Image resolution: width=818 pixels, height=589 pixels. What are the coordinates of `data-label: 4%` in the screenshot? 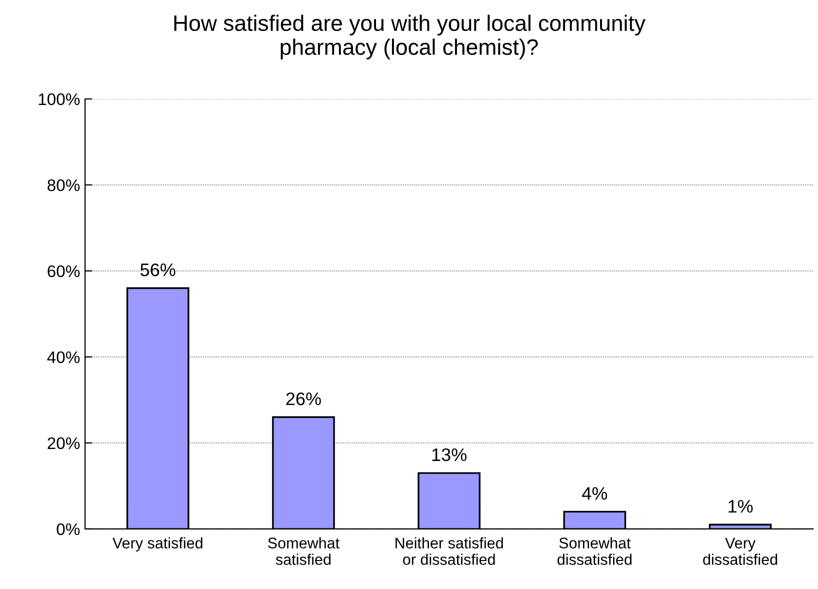 It's located at (595, 493).